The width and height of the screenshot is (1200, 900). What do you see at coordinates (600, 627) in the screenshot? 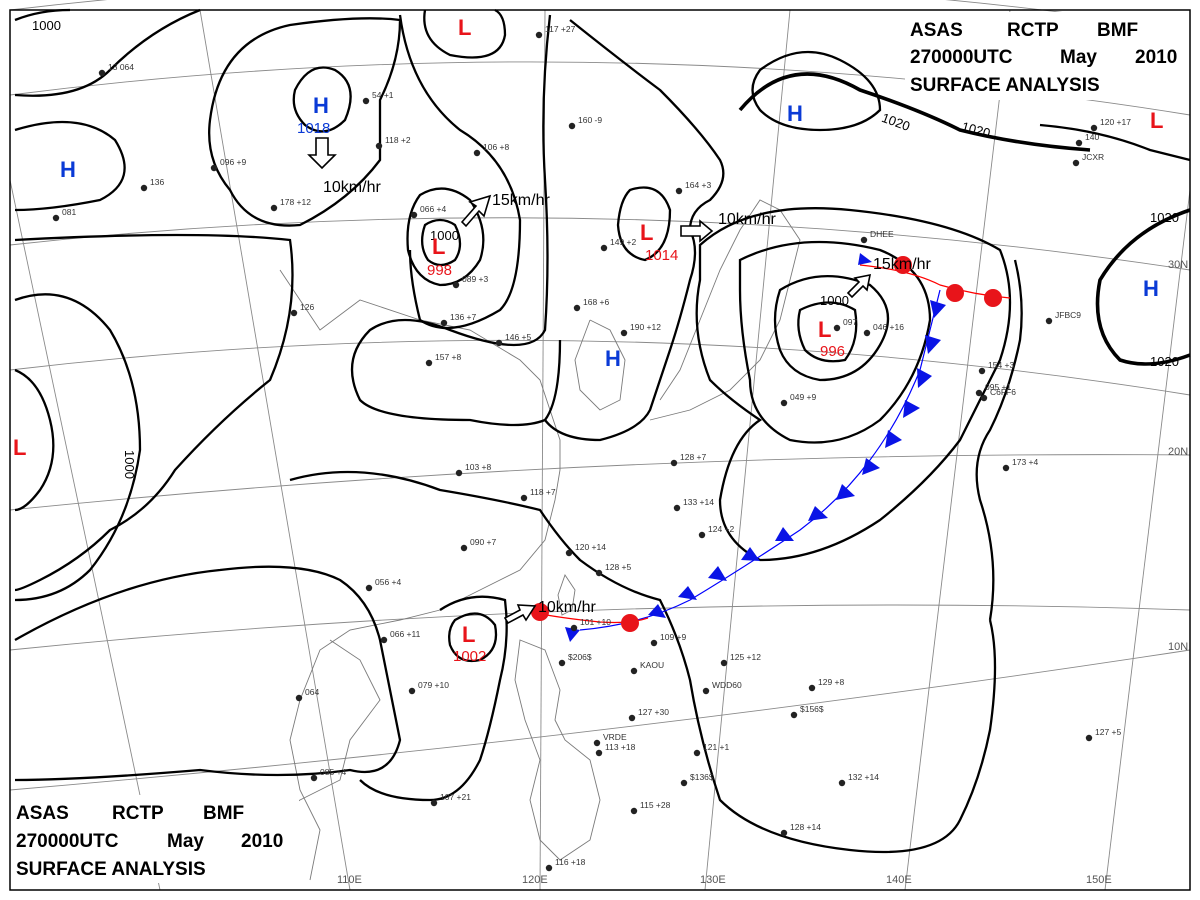
I see `lat-line-15n` at bounding box center [600, 627].